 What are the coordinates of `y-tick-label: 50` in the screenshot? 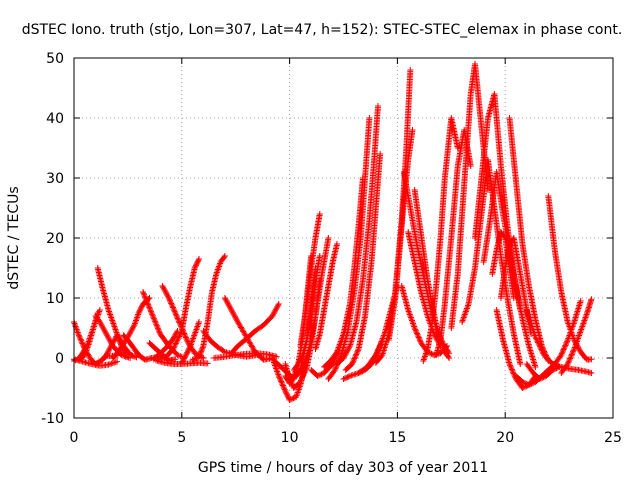 It's located at (55, 59).